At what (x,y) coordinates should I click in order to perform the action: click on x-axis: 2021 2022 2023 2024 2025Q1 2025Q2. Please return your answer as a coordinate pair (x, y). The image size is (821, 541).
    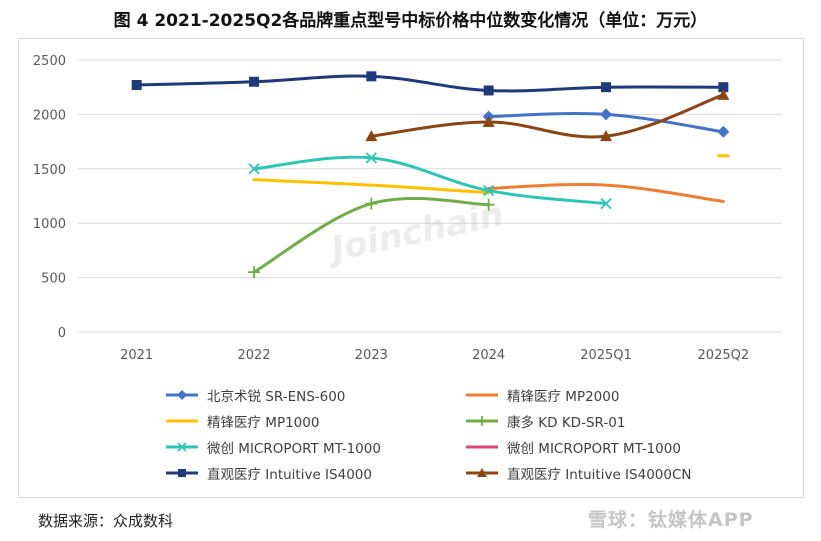
    Looking at the image, I should click on (434, 355).